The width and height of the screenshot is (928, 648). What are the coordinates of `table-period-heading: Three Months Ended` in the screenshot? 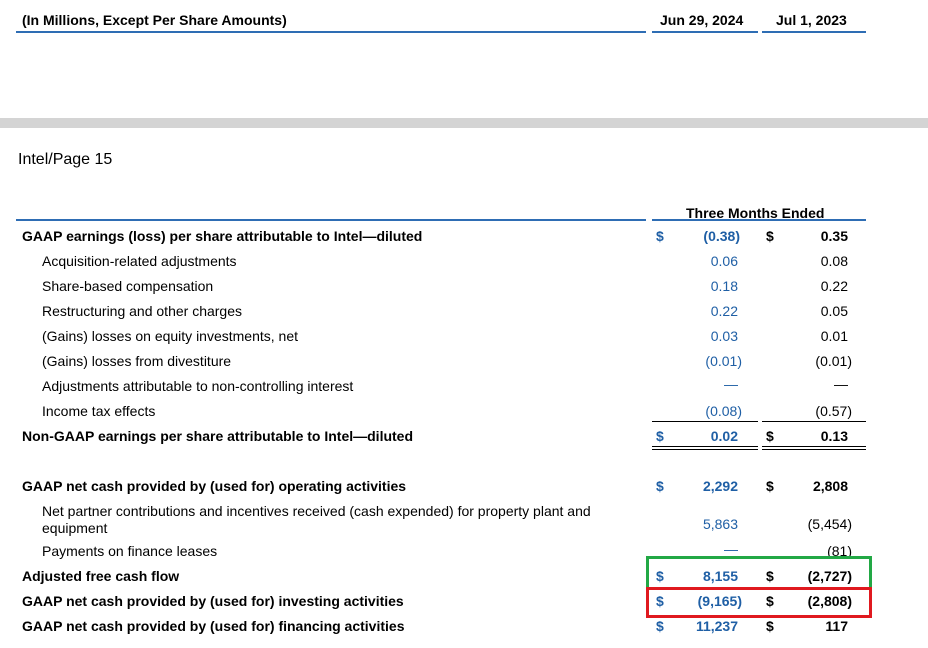 It's located at (755, 213).